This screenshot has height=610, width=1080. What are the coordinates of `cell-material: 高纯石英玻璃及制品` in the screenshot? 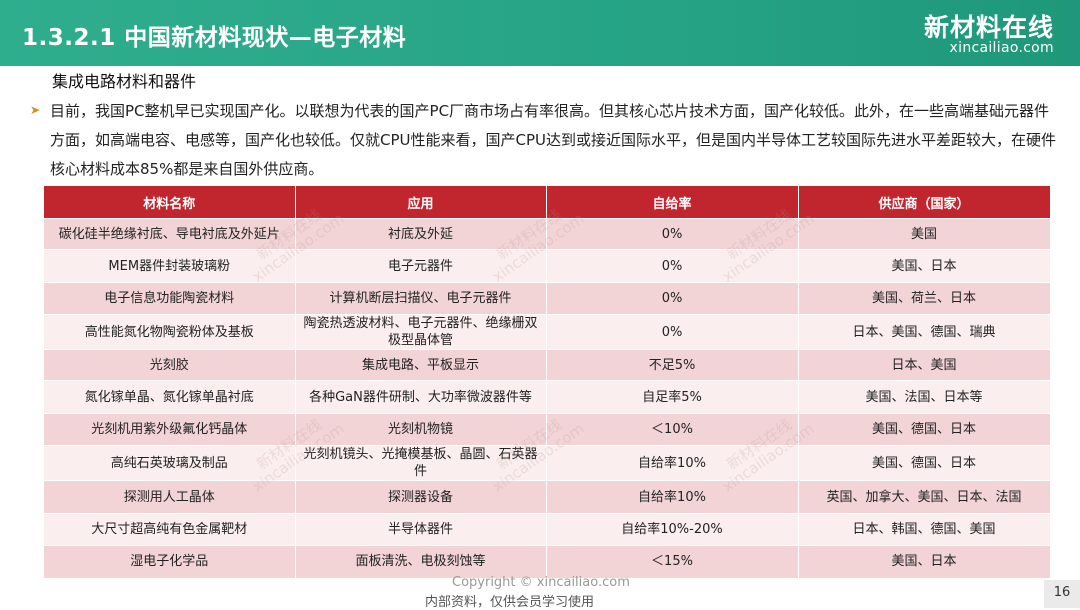 It's located at (170, 463).